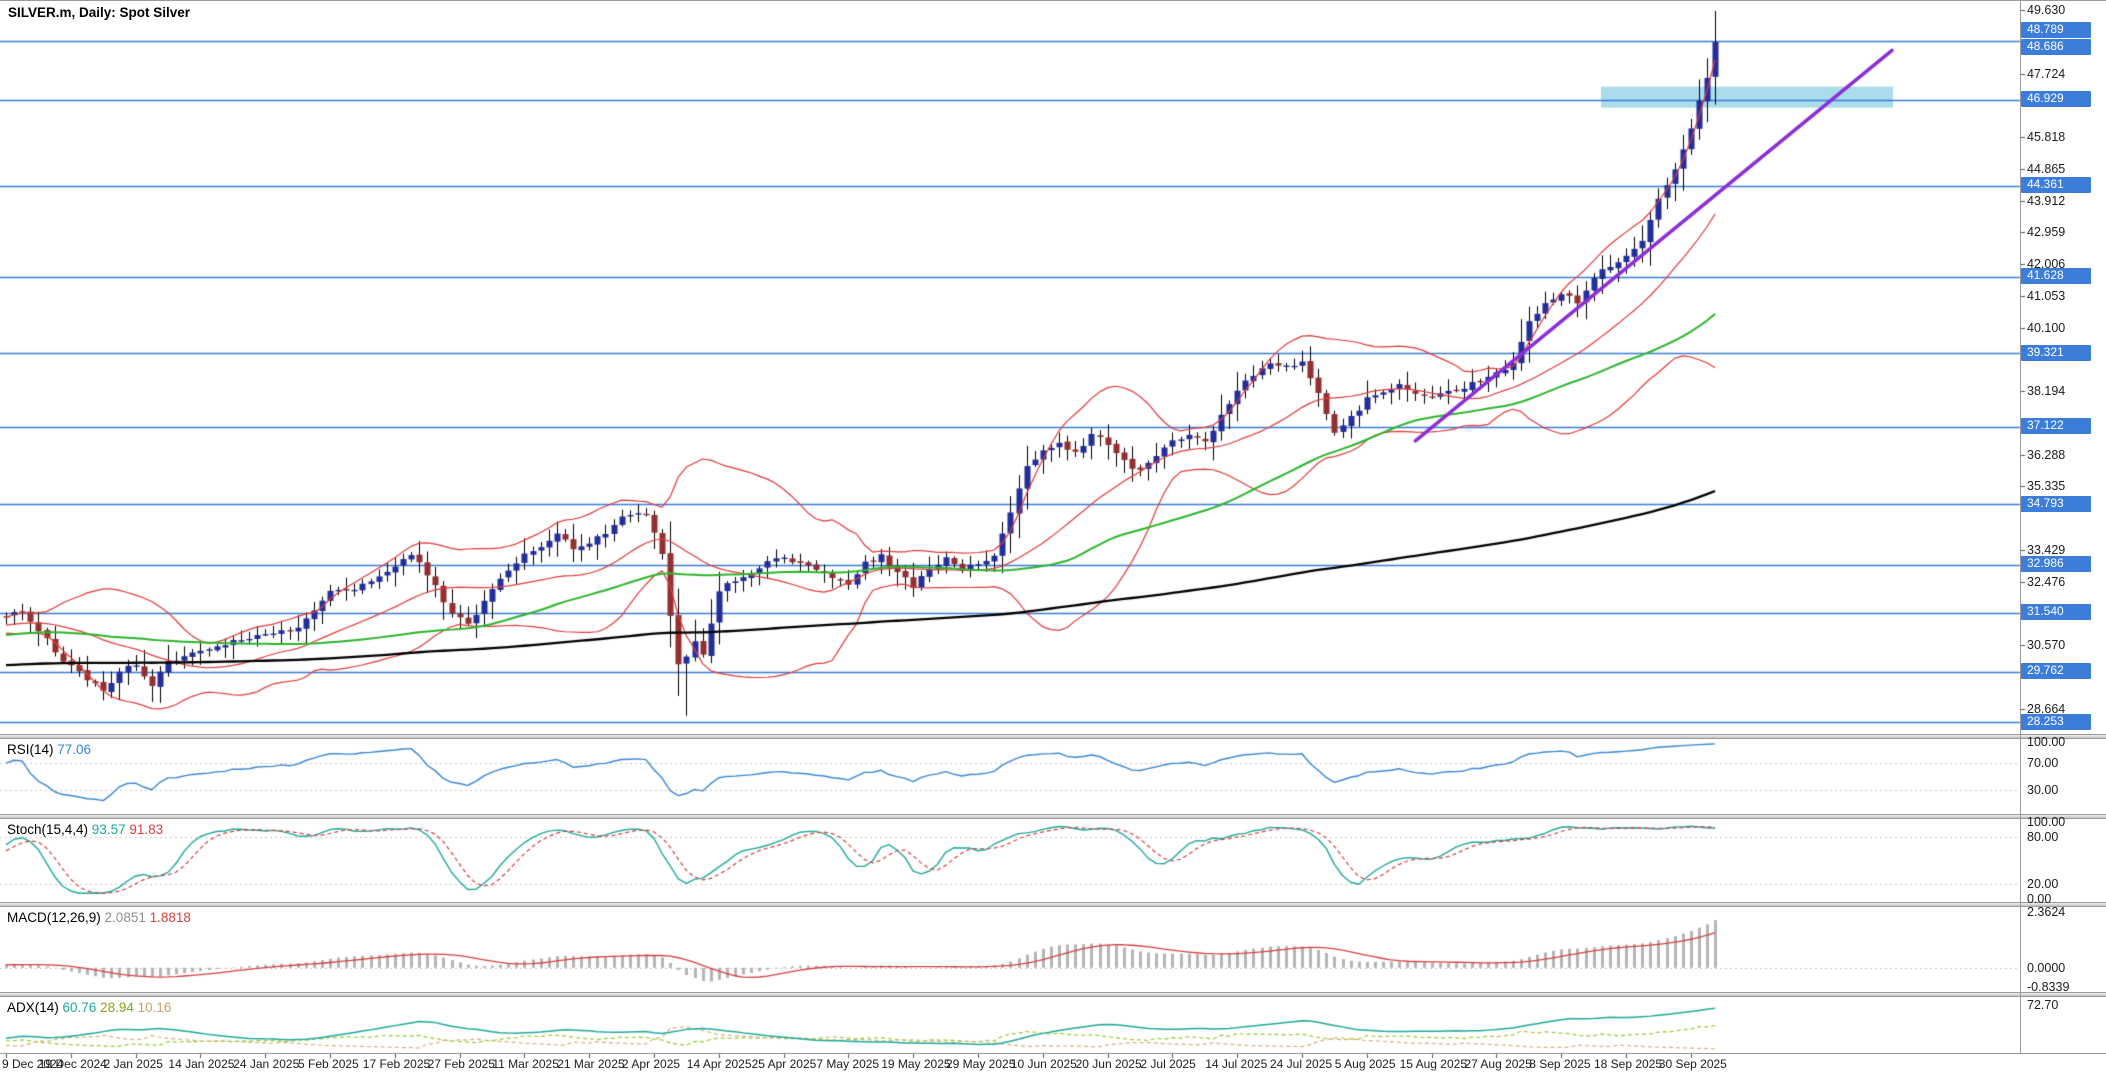 This screenshot has width=2106, height=1073. Describe the element at coordinates (2046, 549) in the screenshot. I see `price-tick-label: 33.429` at that location.